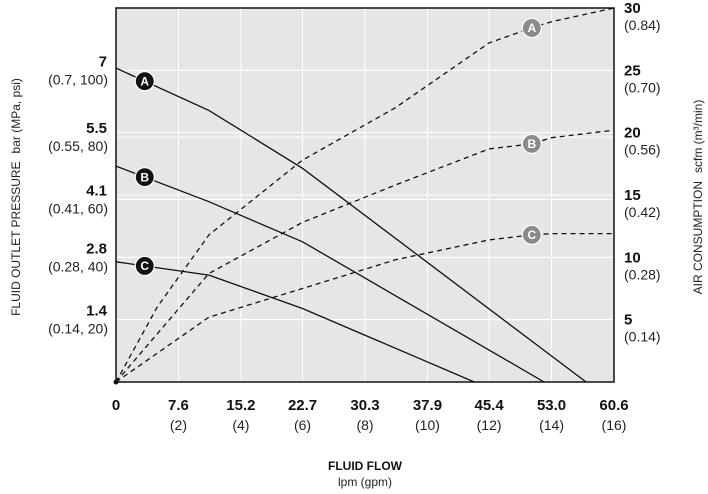 This screenshot has height=494, width=708. I want to click on x-tick-sublabel: (14), so click(551, 425).